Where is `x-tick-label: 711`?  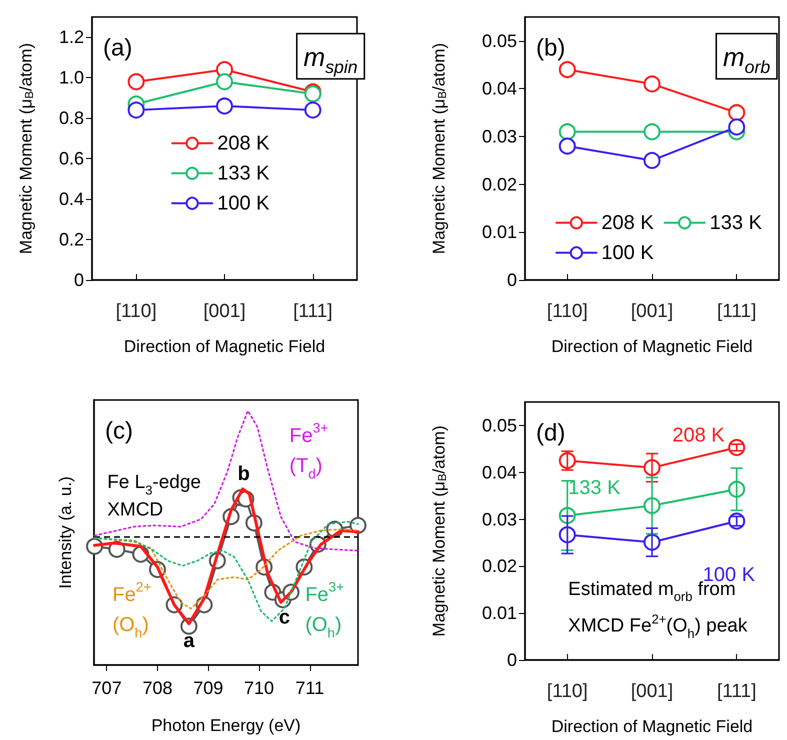 x-tick-label: 711 is located at coordinates (309, 688).